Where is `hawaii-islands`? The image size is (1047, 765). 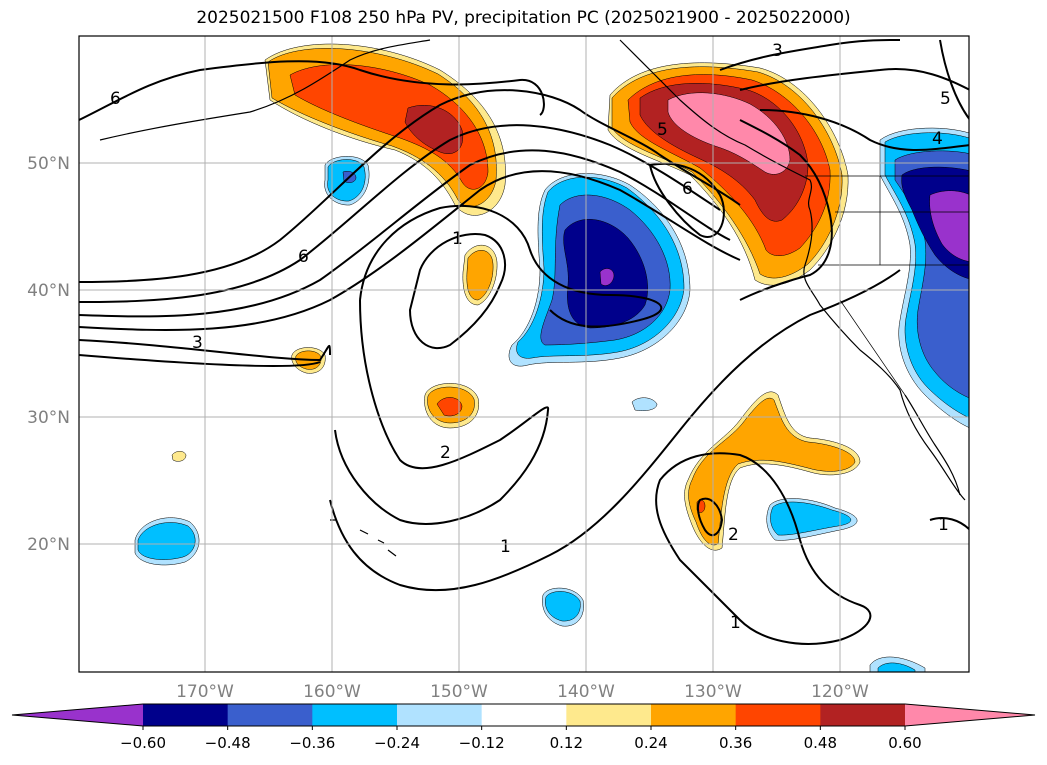 hawaii-islands is located at coordinates (363, 538).